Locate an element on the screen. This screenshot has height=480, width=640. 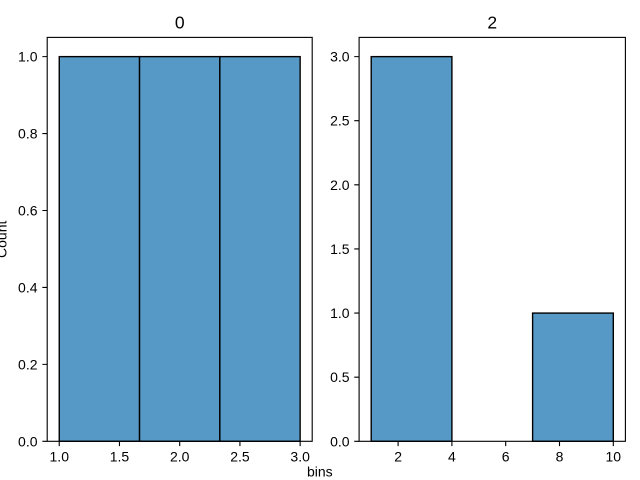
svg-text: 0 is located at coordinates (180, 23).